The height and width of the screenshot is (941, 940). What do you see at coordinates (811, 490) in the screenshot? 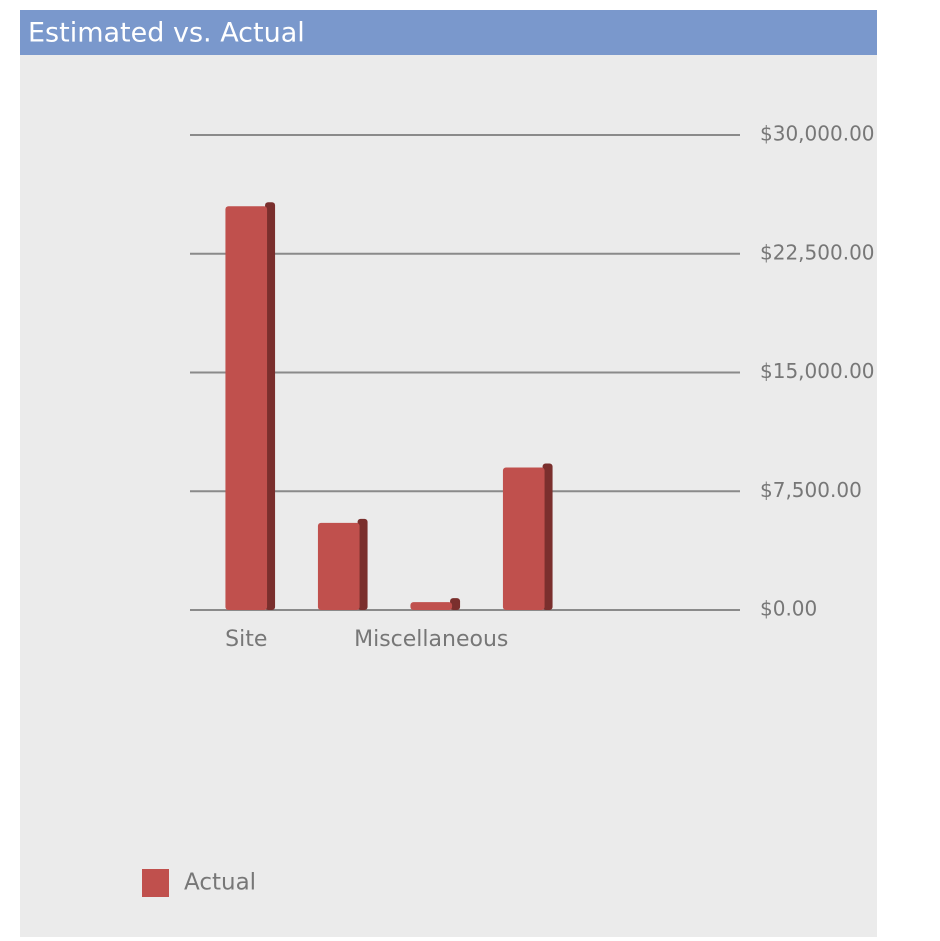
I see `y-tick-label: $7,500.00` at bounding box center [811, 490].